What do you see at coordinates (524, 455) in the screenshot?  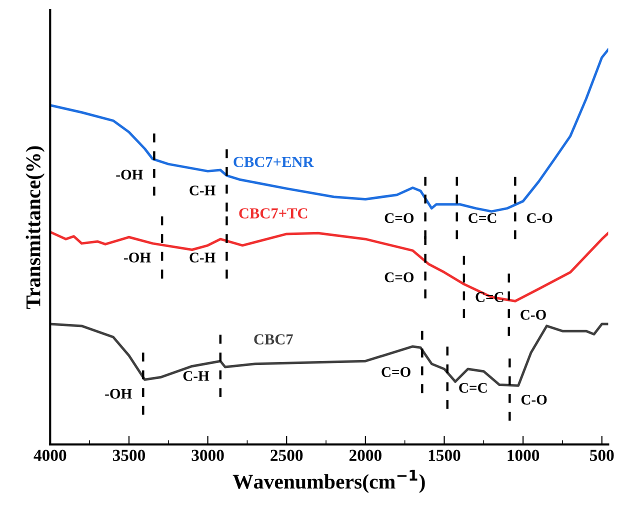 I see `x-tick-label: 1000` at bounding box center [524, 455].